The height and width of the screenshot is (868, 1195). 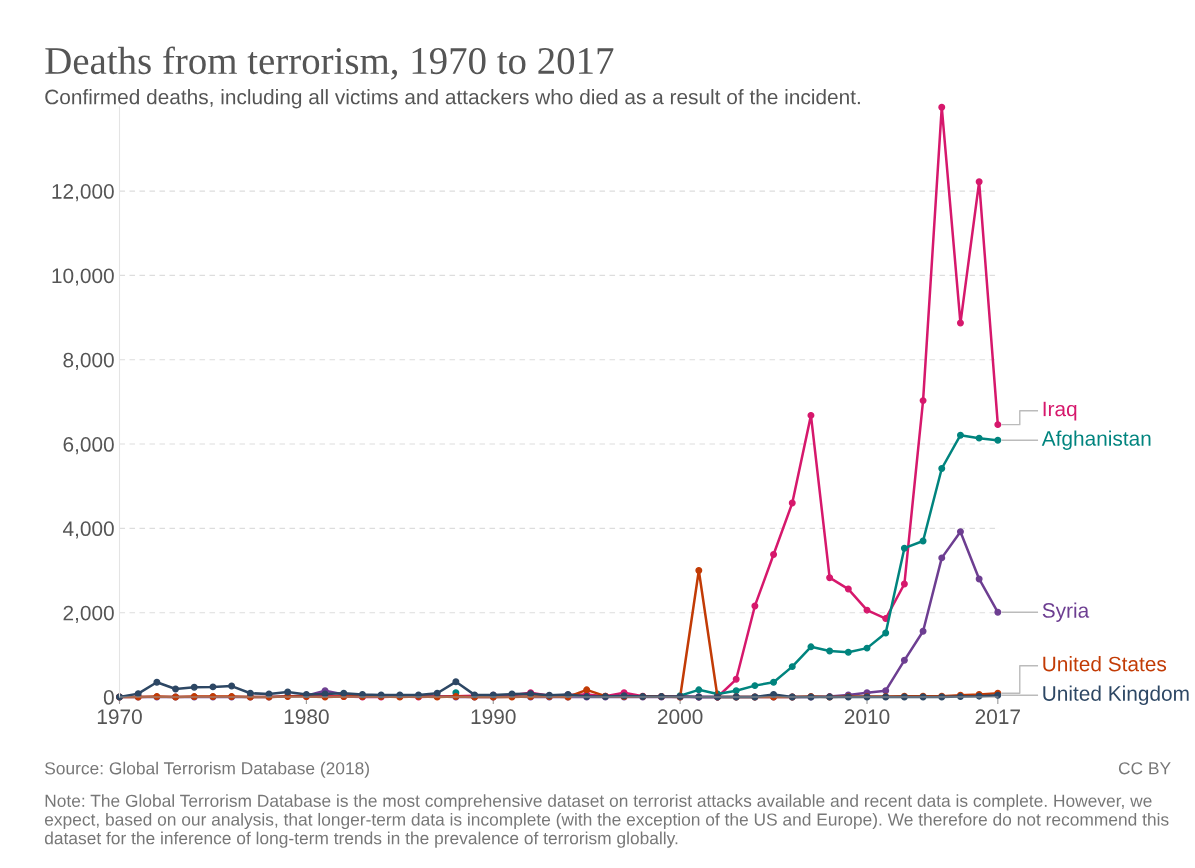 I want to click on text: Iraq, so click(x=1060, y=411).